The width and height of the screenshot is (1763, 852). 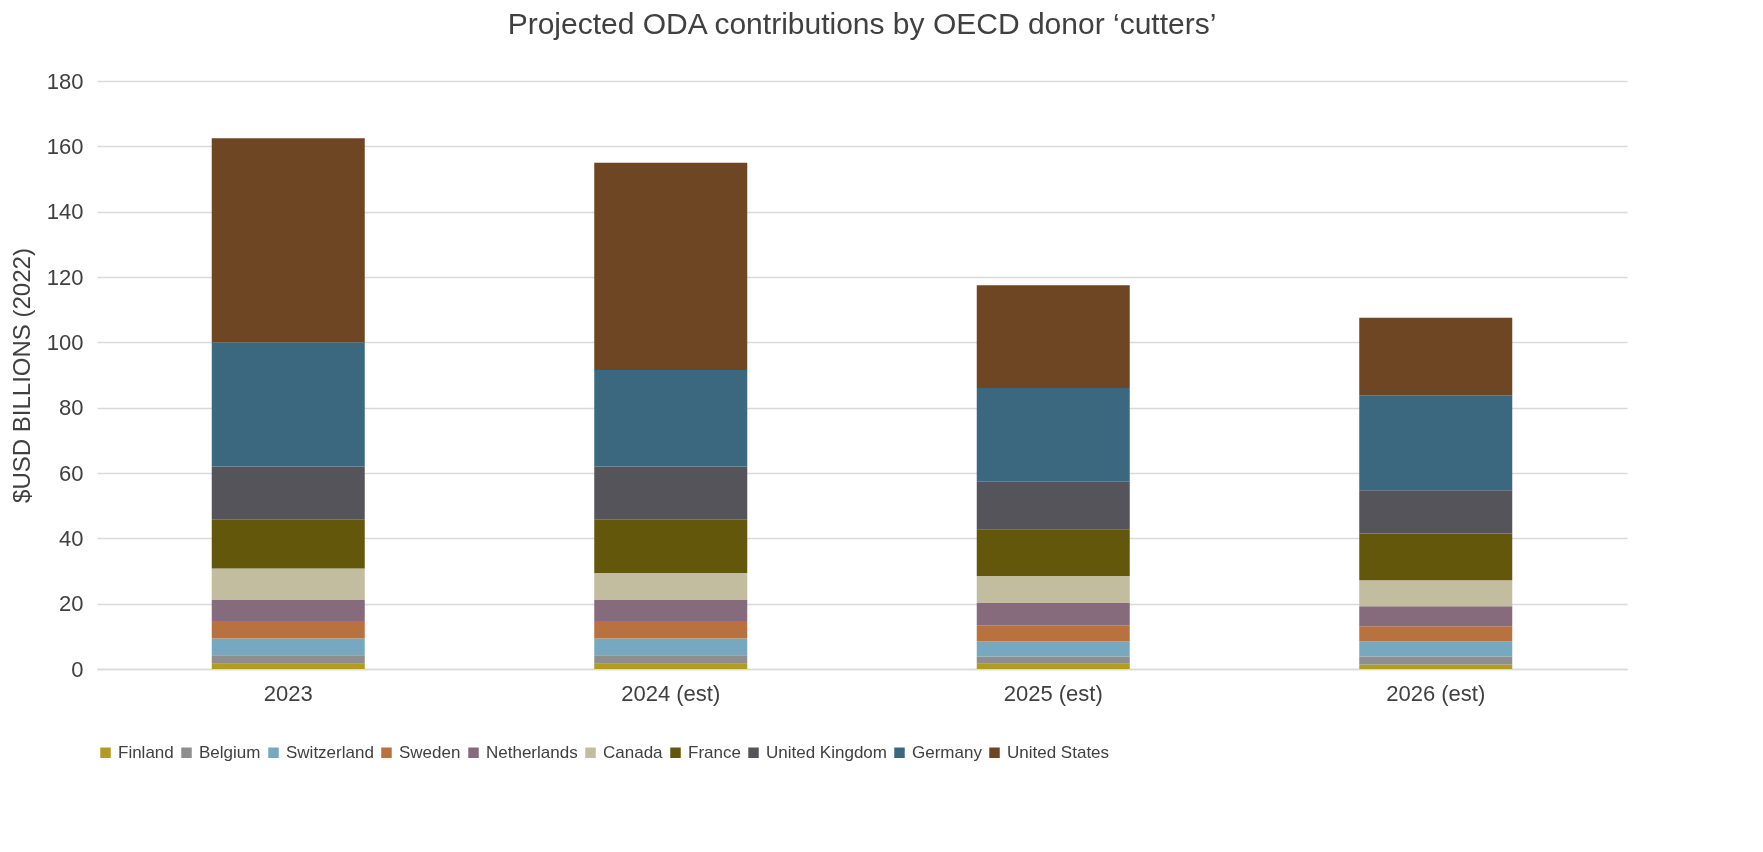 What do you see at coordinates (1058, 752) in the screenshot?
I see `legend-label: United States` at bounding box center [1058, 752].